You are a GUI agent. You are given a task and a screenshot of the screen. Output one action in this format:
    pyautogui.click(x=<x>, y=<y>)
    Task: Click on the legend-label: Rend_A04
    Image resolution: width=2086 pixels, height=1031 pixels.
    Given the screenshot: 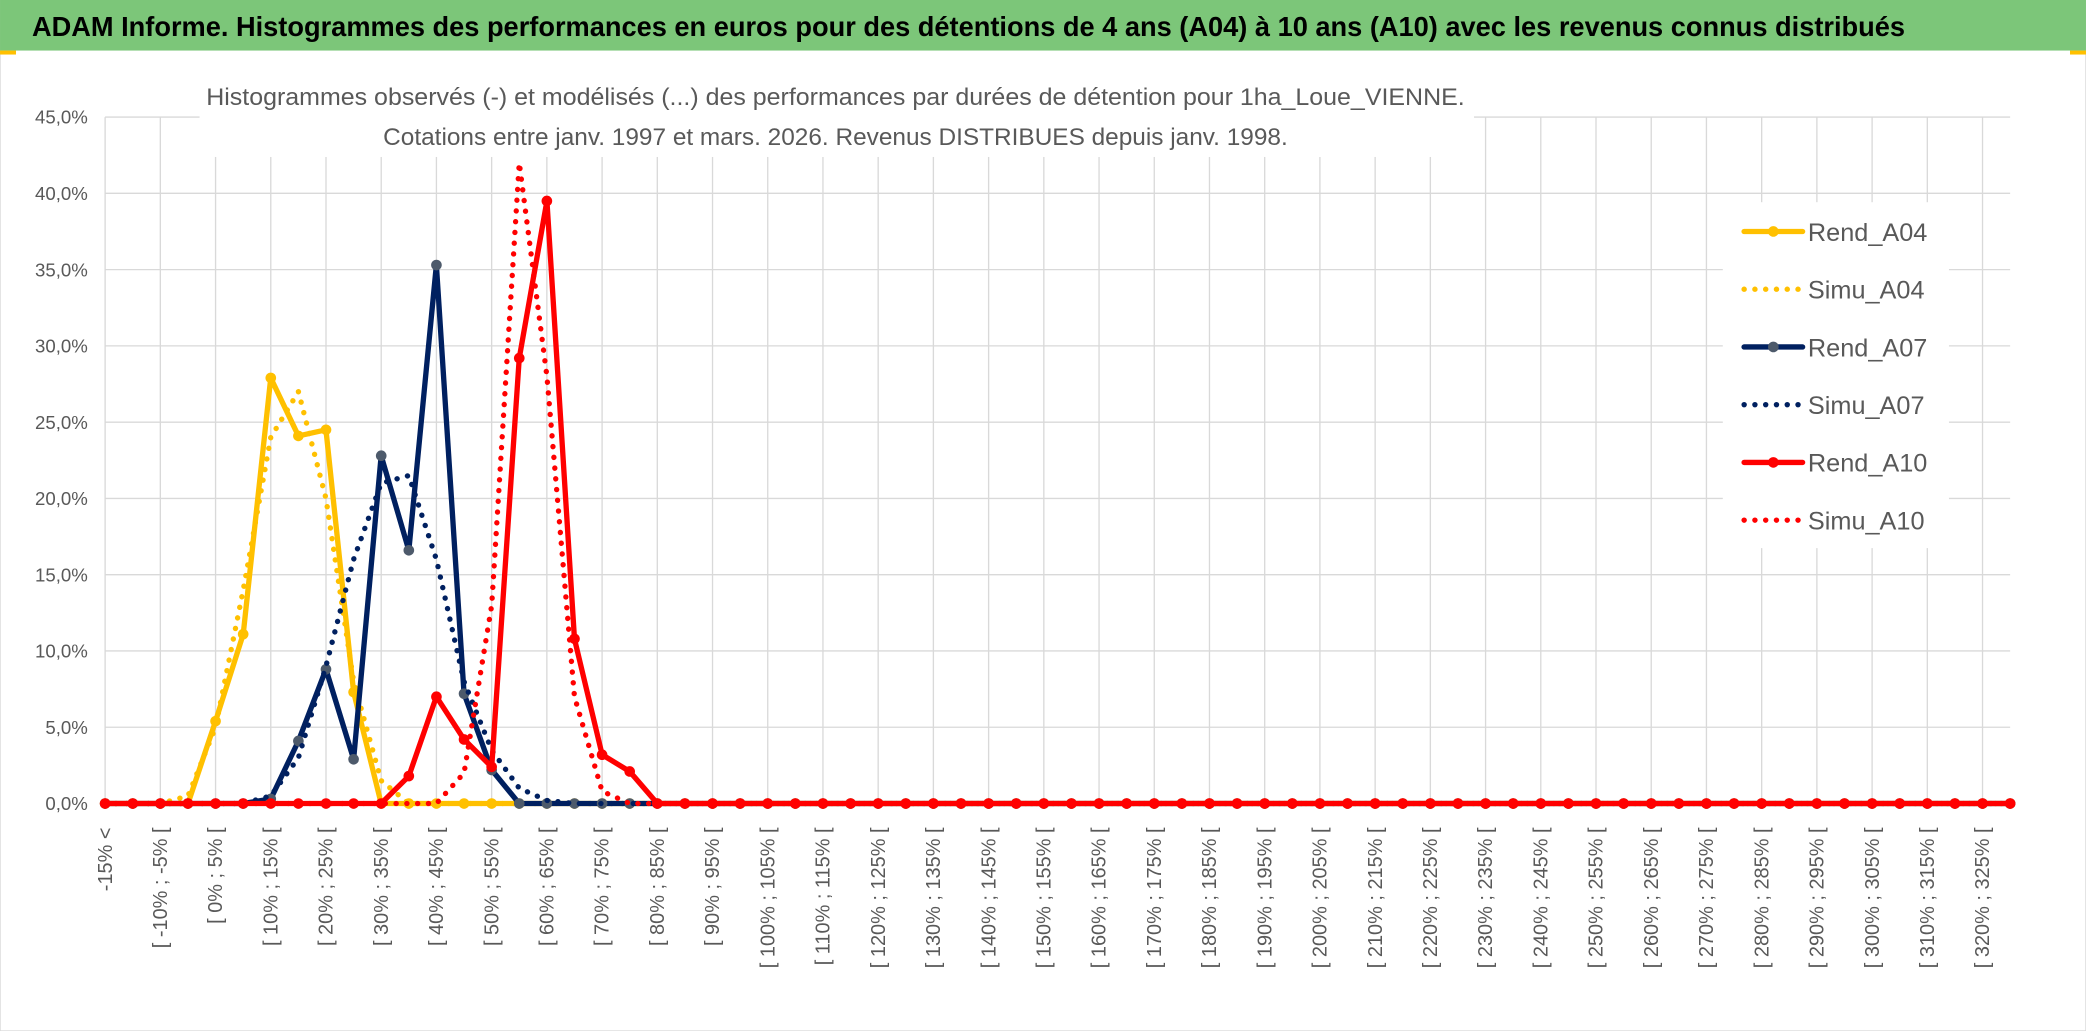 What is the action you would take?
    pyautogui.click(x=1867, y=233)
    